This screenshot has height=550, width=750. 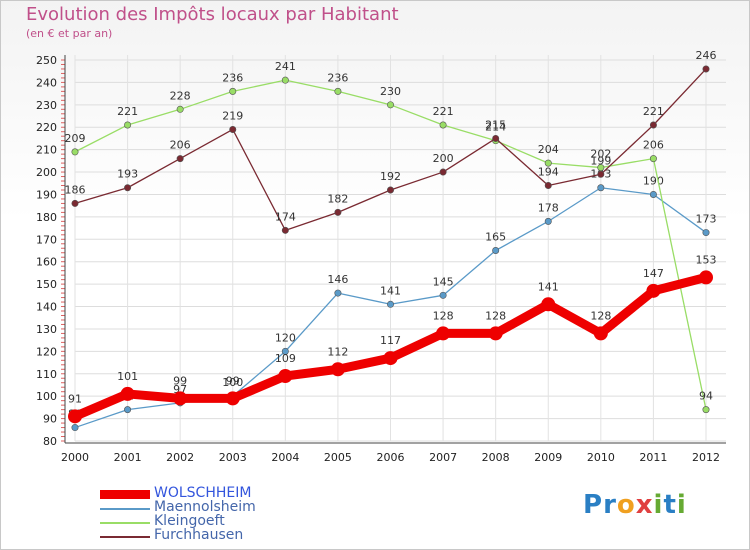 What do you see at coordinates (653, 273) in the screenshot?
I see `data-label-wolschheim: 147` at bounding box center [653, 273].